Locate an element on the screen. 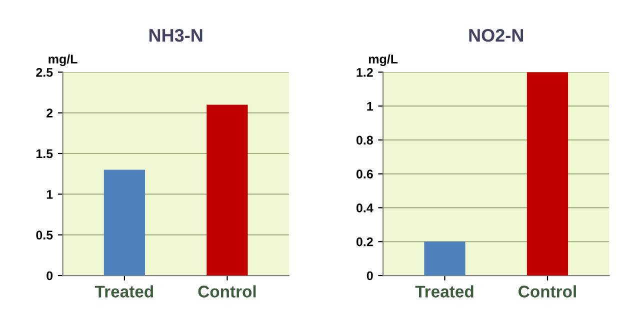 The height and width of the screenshot is (328, 628). y-tick-label: 0.2 is located at coordinates (364, 241).